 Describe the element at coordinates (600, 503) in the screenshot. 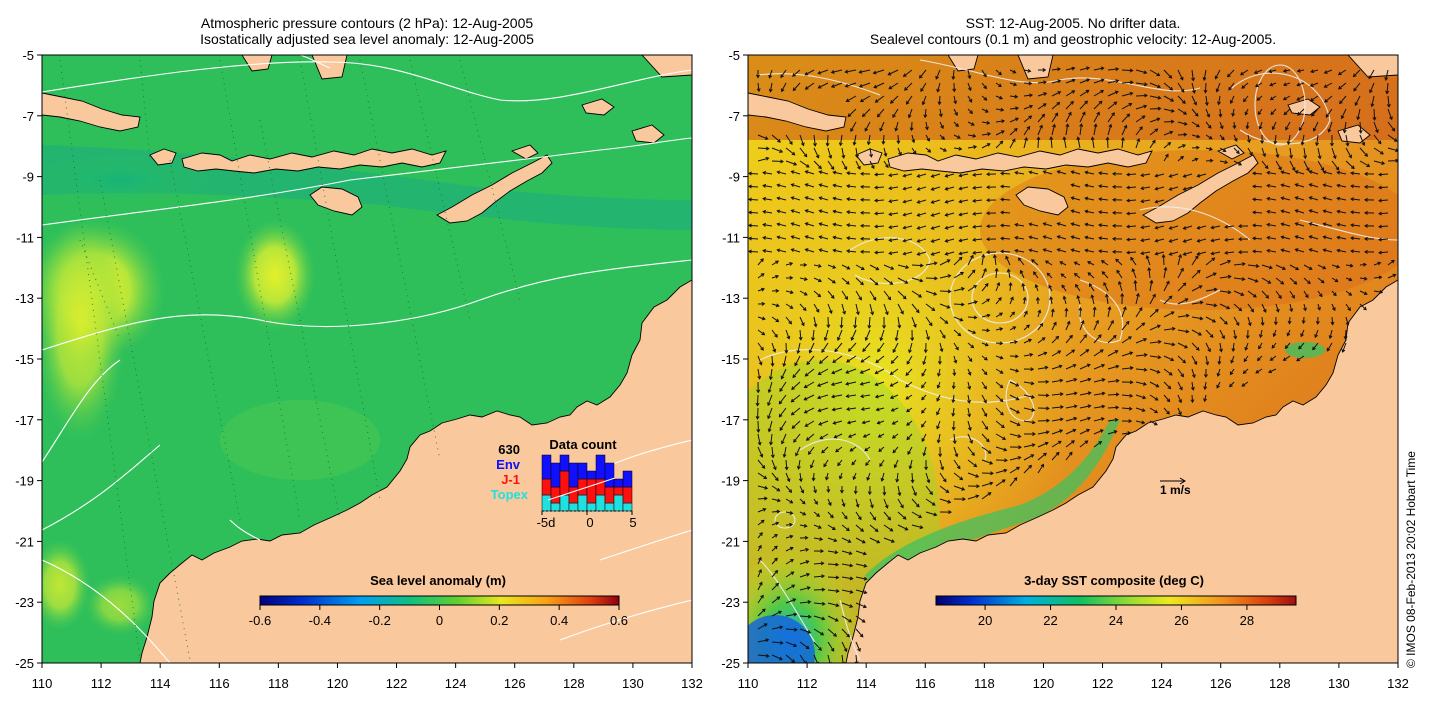

I see `count-bar-topex` at that location.